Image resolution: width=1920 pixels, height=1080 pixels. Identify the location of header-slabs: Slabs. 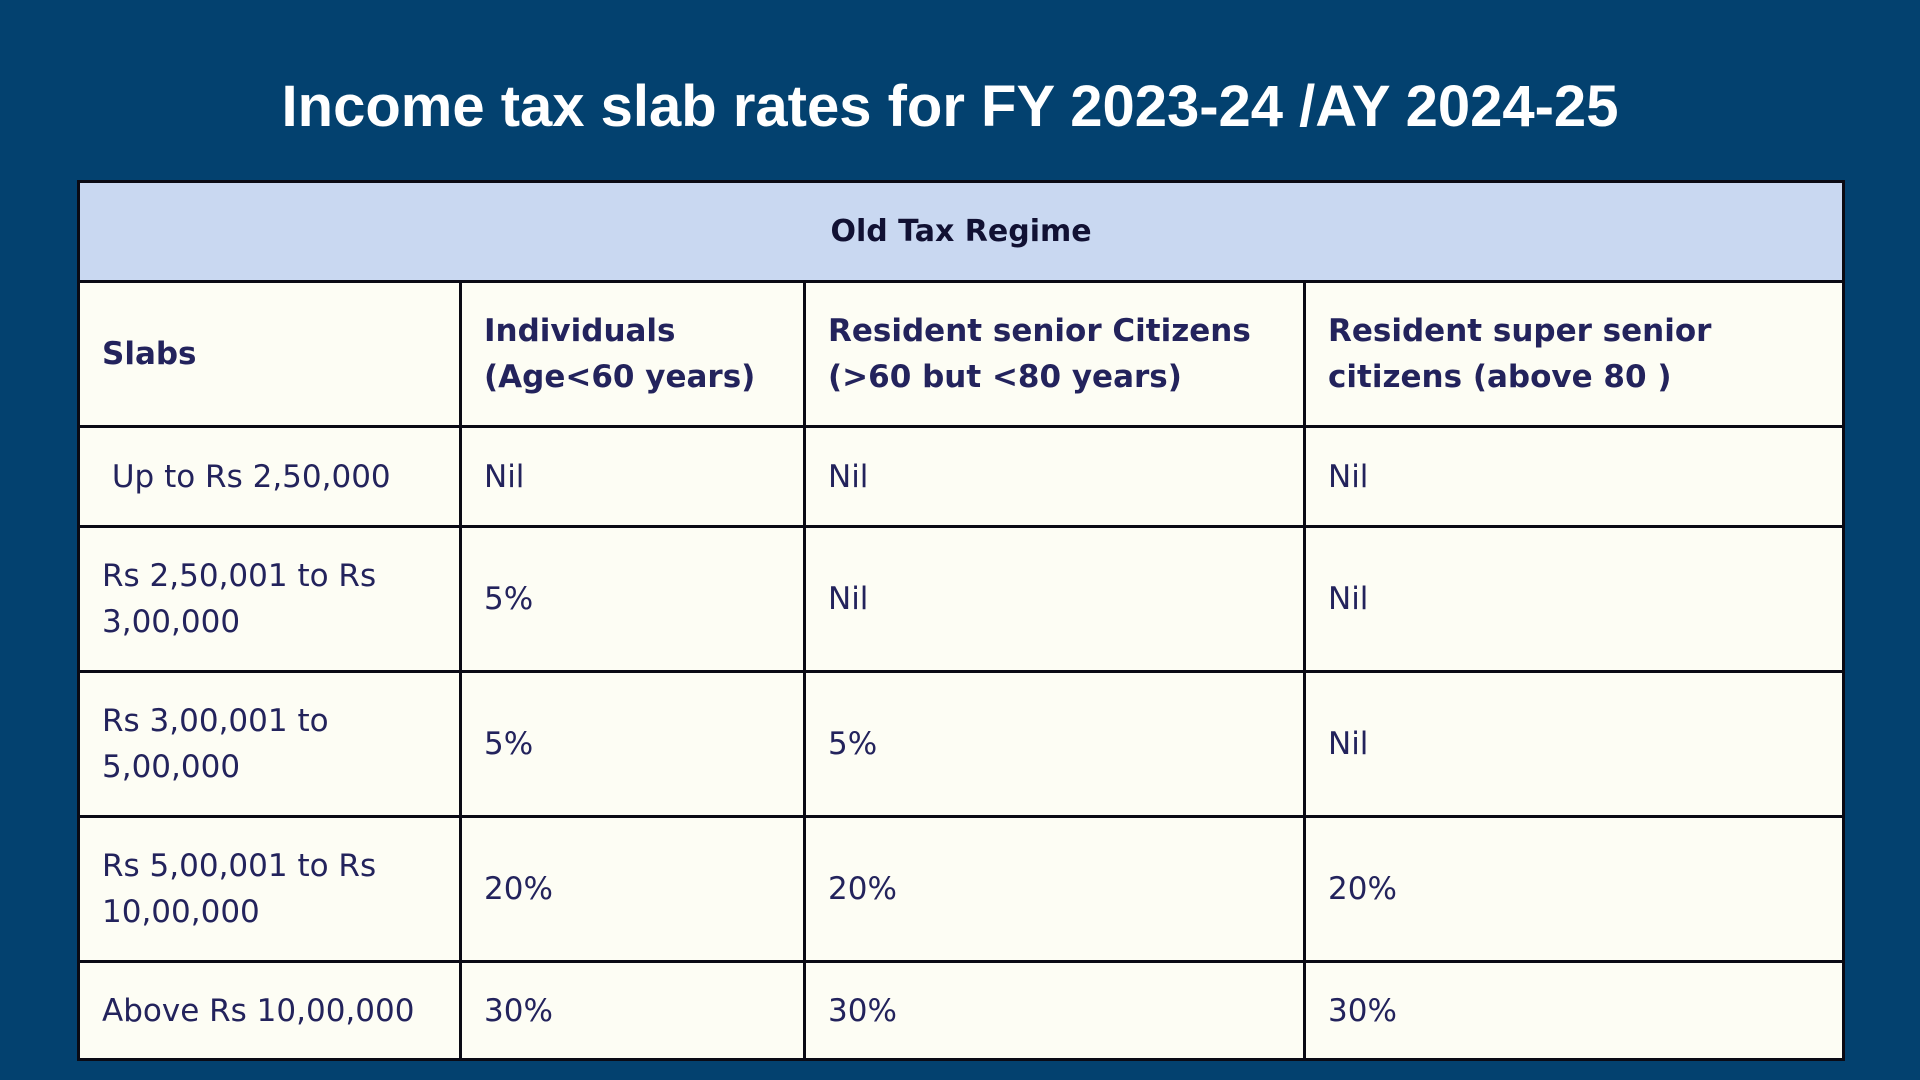
(269, 354).